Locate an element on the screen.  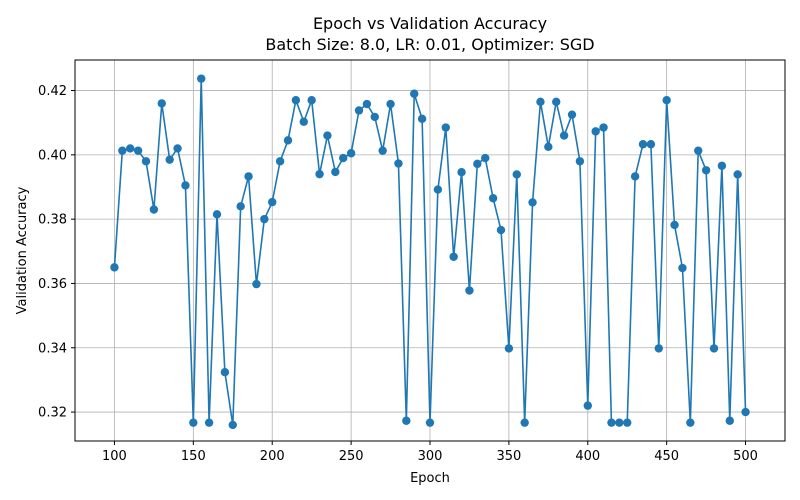
y-tick-label: 0.40 is located at coordinates (52, 155).